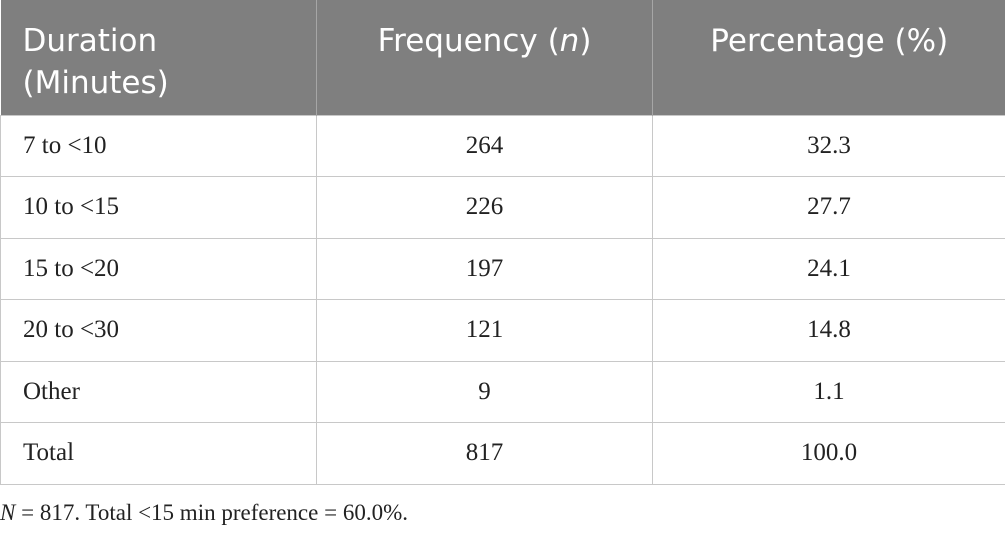  Describe the element at coordinates (828, 268) in the screenshot. I see `table-cell: 24.1` at that location.